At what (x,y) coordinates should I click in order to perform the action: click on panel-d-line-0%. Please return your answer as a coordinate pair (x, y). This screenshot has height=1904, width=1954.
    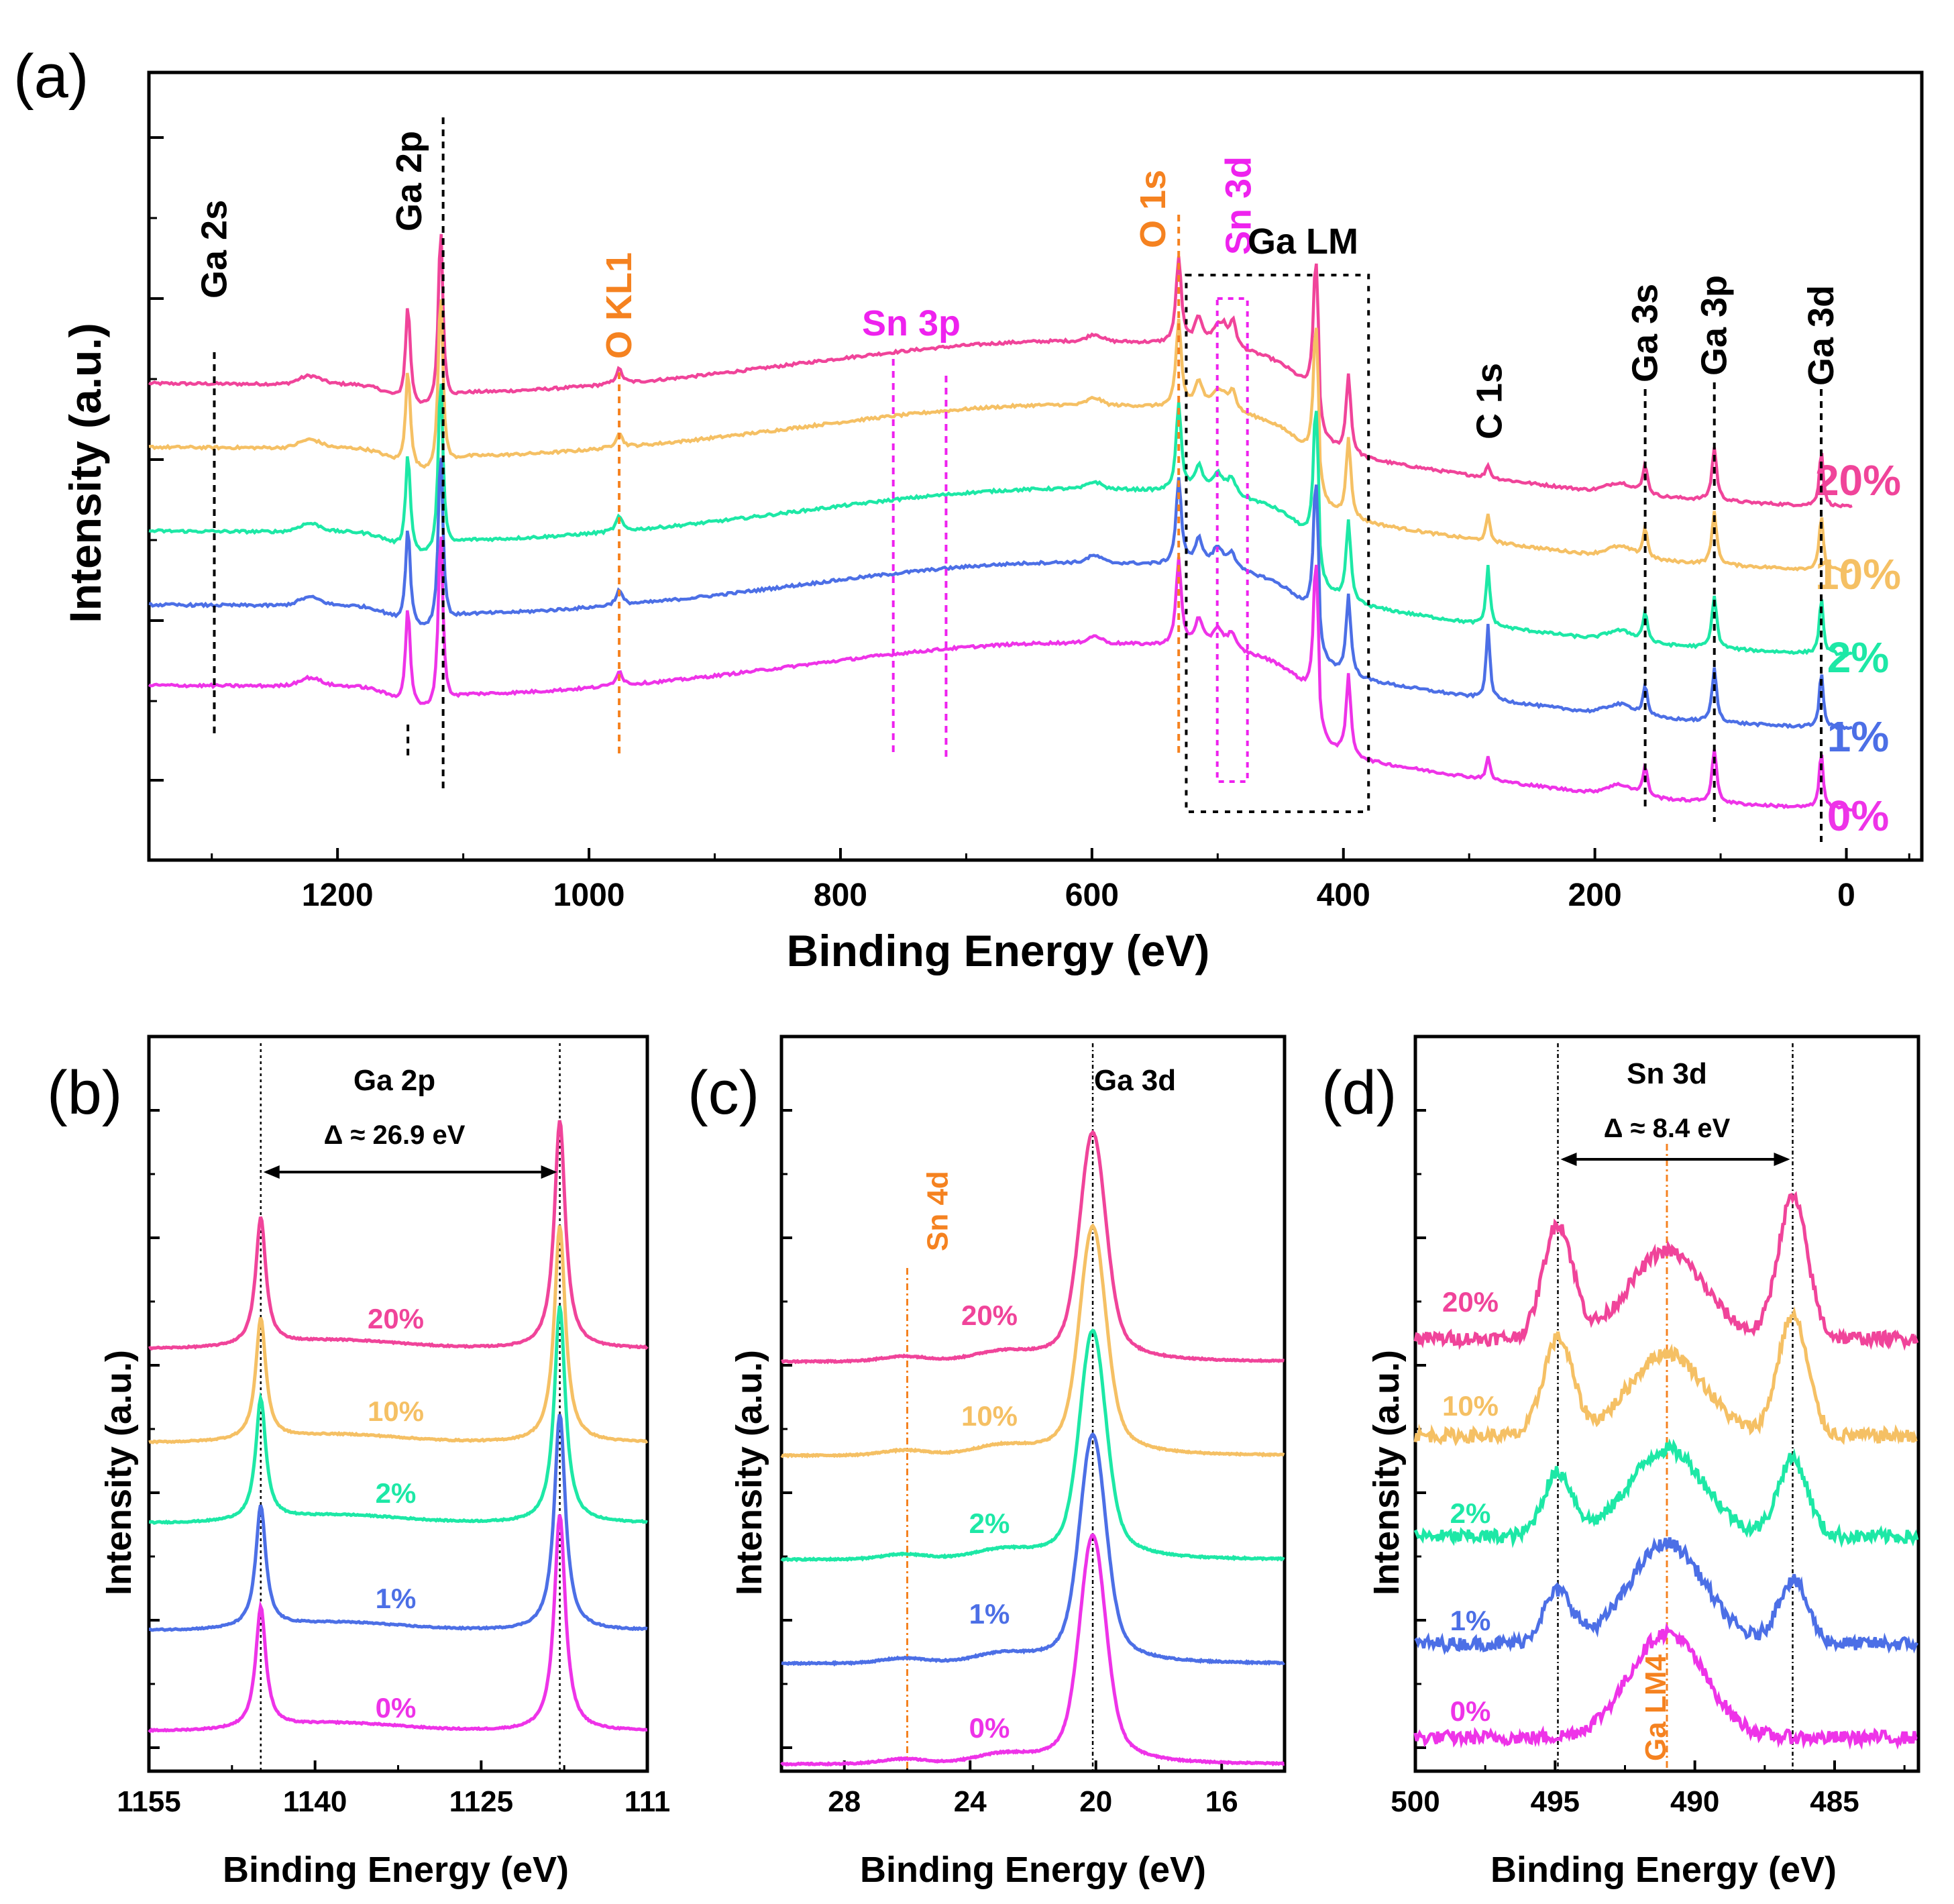
    Looking at the image, I should click on (1665, 1686).